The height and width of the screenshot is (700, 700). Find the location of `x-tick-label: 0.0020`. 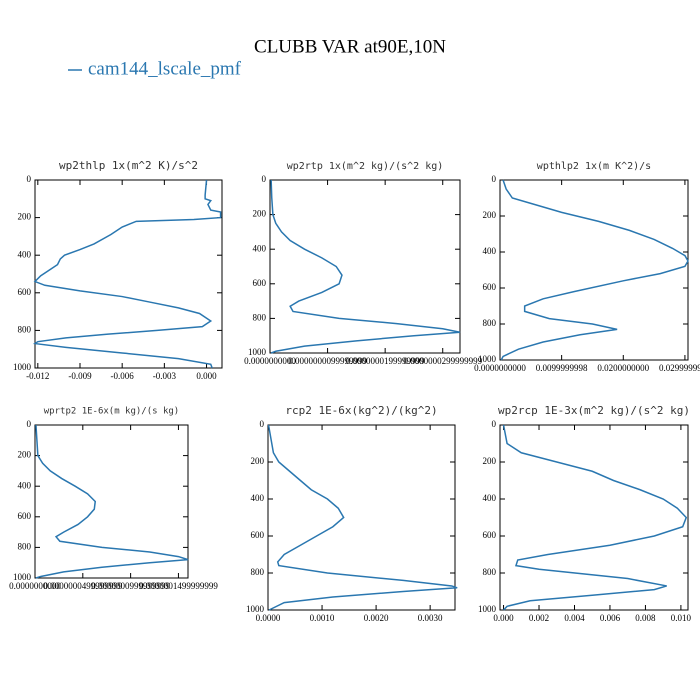

x-tick-label: 0.0020 is located at coordinates (376, 618).